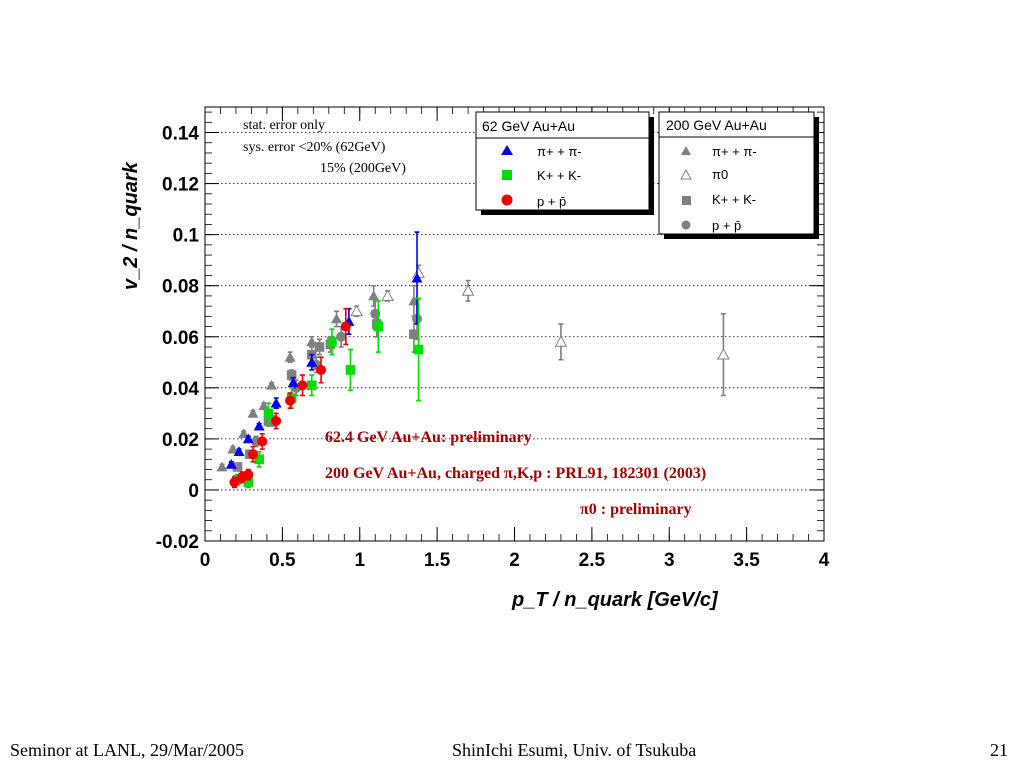 This screenshot has width=1024, height=768. What do you see at coordinates (193, 491) in the screenshot?
I see `y-tick-label: 0` at bounding box center [193, 491].